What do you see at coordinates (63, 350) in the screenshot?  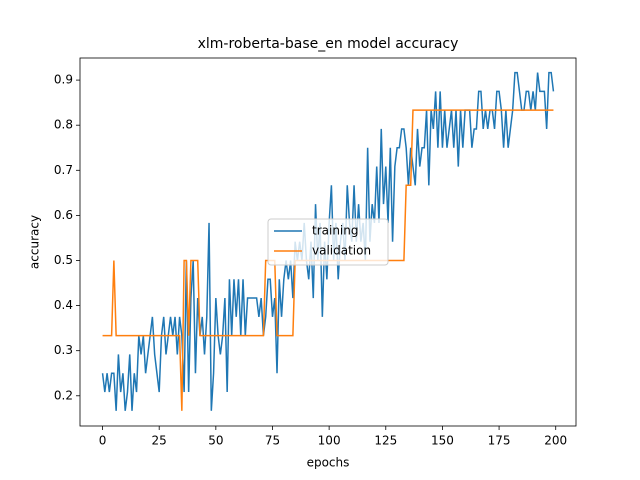 I see `y-tick-label: 0.3` at bounding box center [63, 350].